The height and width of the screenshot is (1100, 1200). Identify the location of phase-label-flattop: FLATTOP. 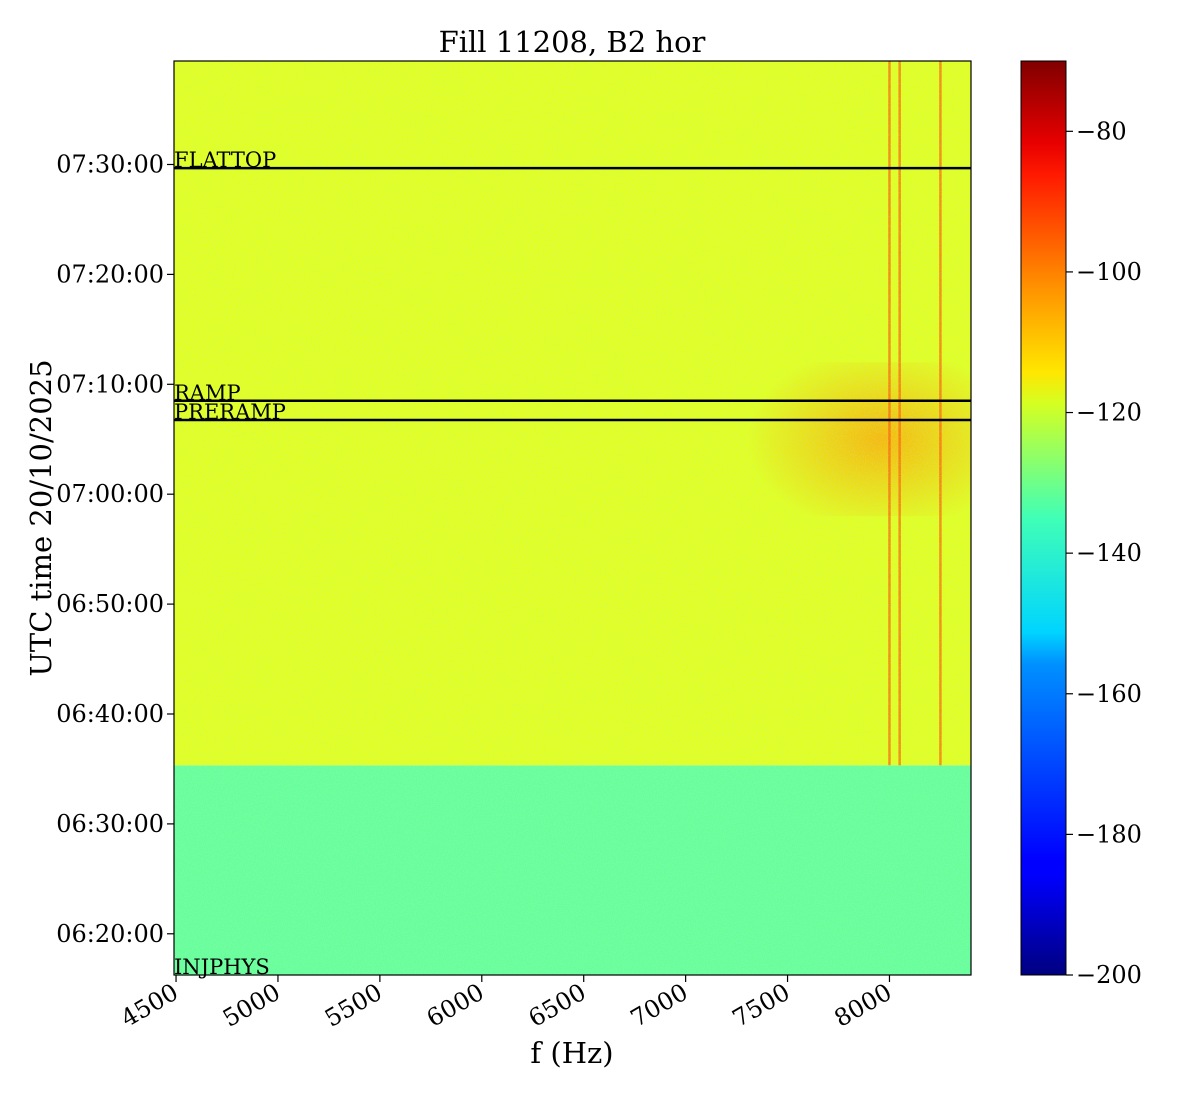
(225, 160).